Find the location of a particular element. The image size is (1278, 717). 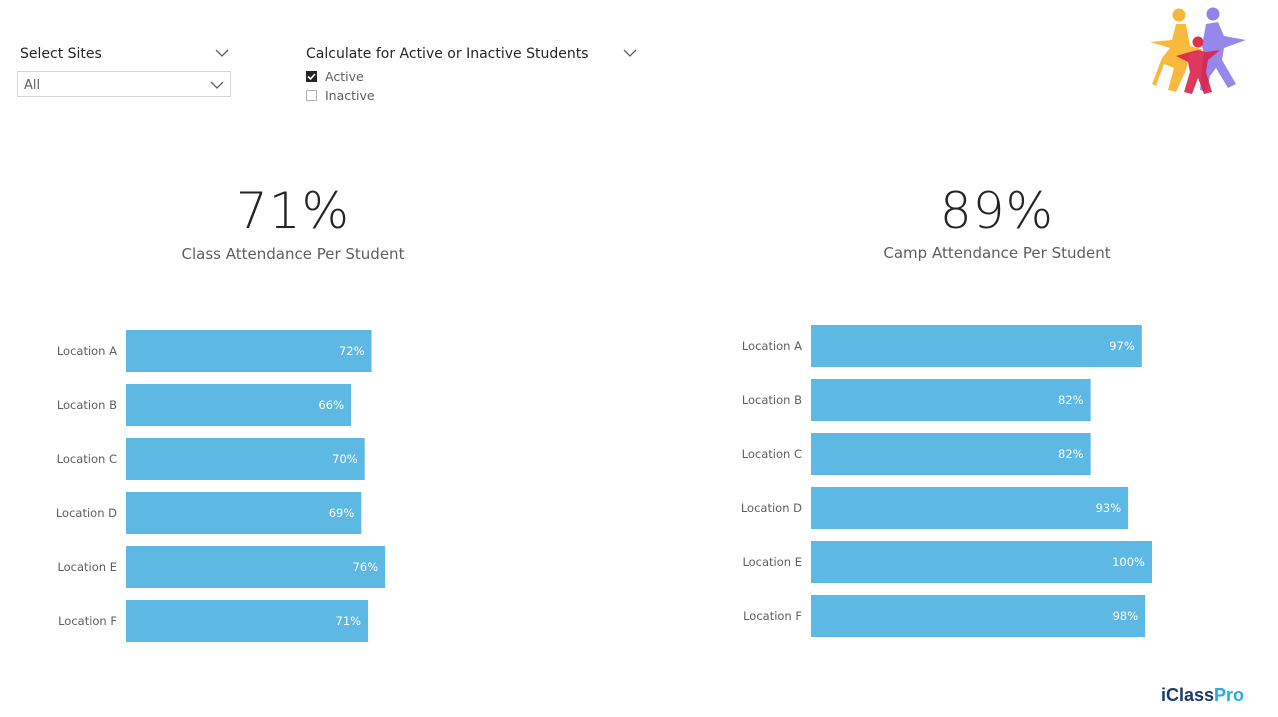

class-attendance-kpi: 71% is located at coordinates (293, 211).